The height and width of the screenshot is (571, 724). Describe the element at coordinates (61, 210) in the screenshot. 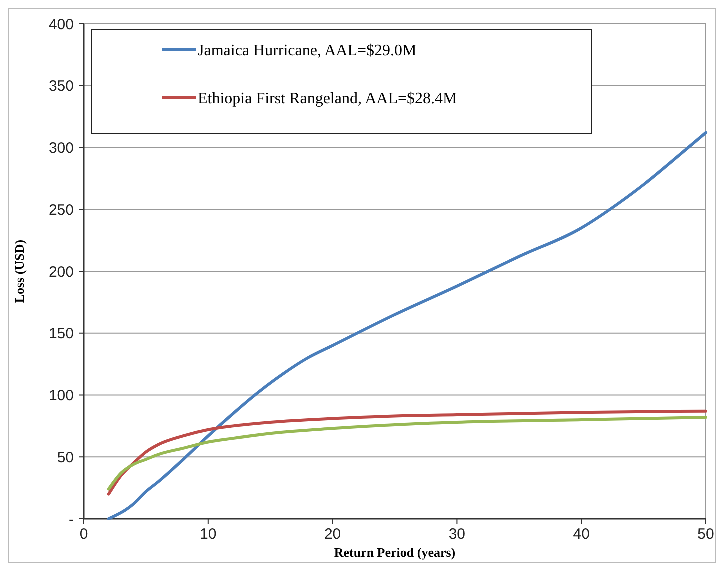

I see `y-tick-label: 250` at that location.